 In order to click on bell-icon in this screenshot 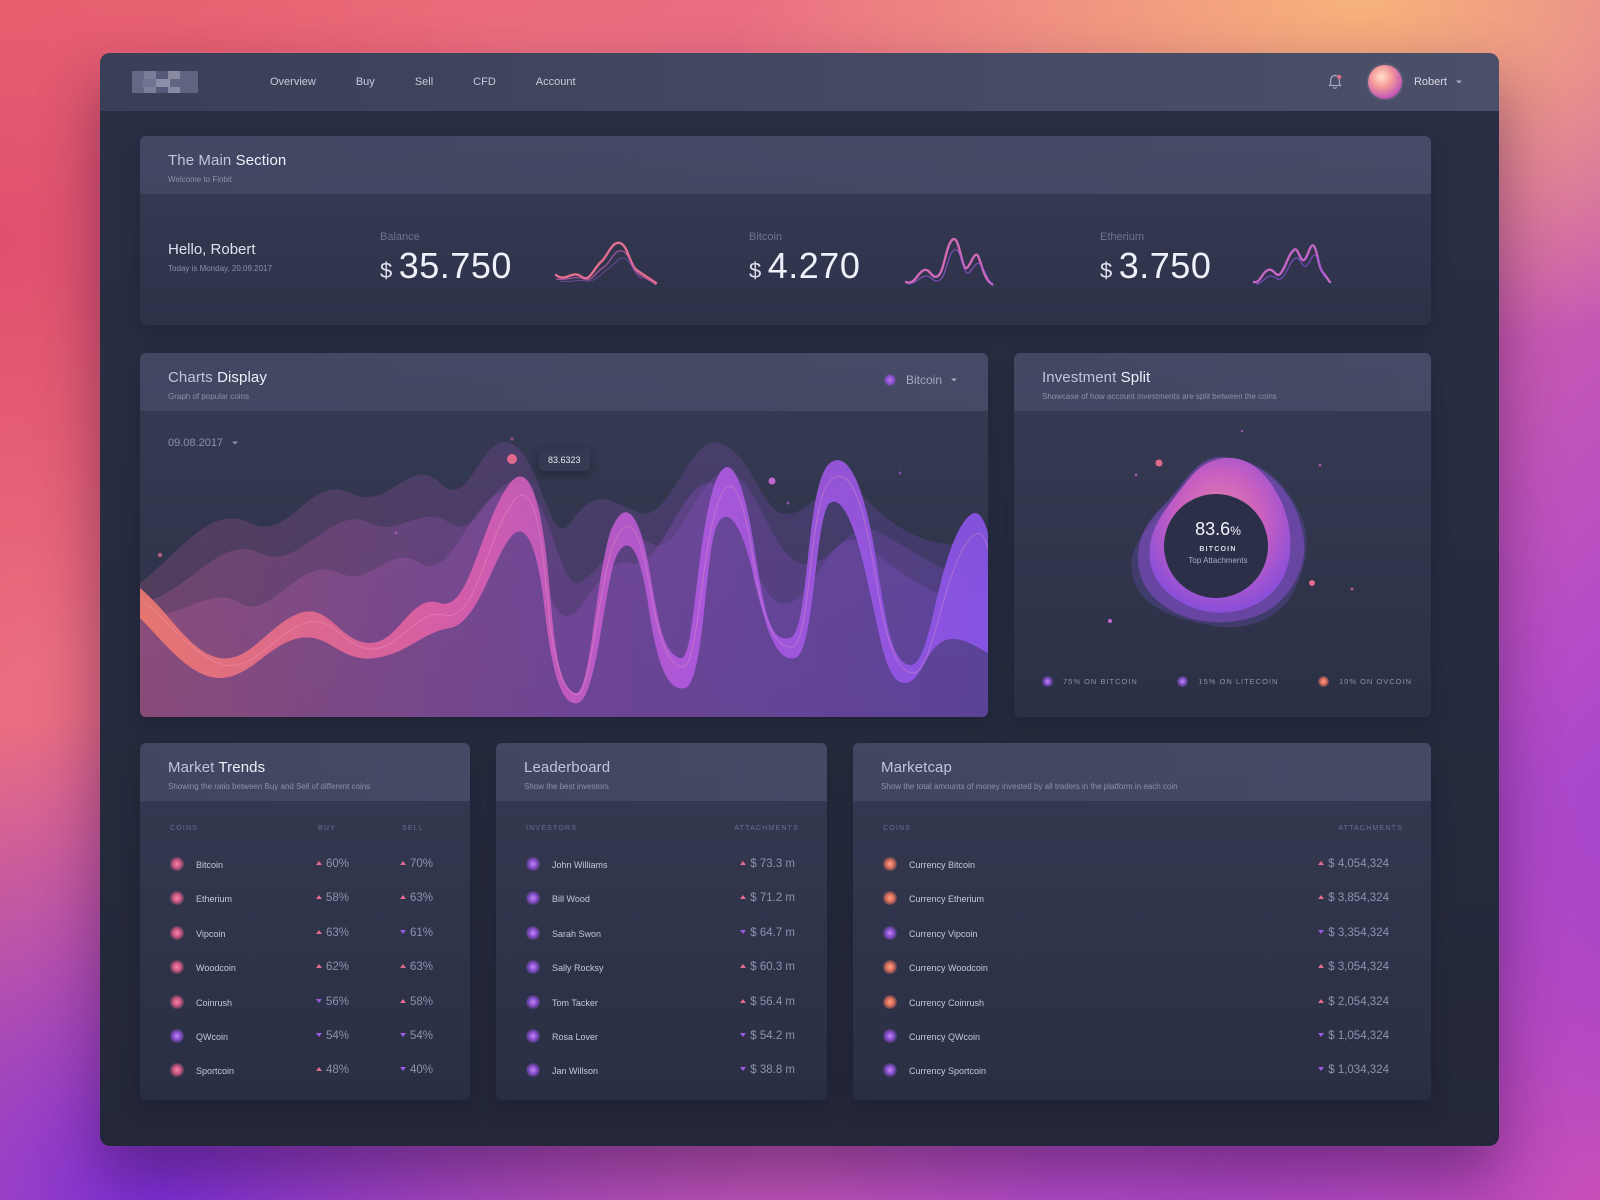, I will do `click(1335, 82)`.